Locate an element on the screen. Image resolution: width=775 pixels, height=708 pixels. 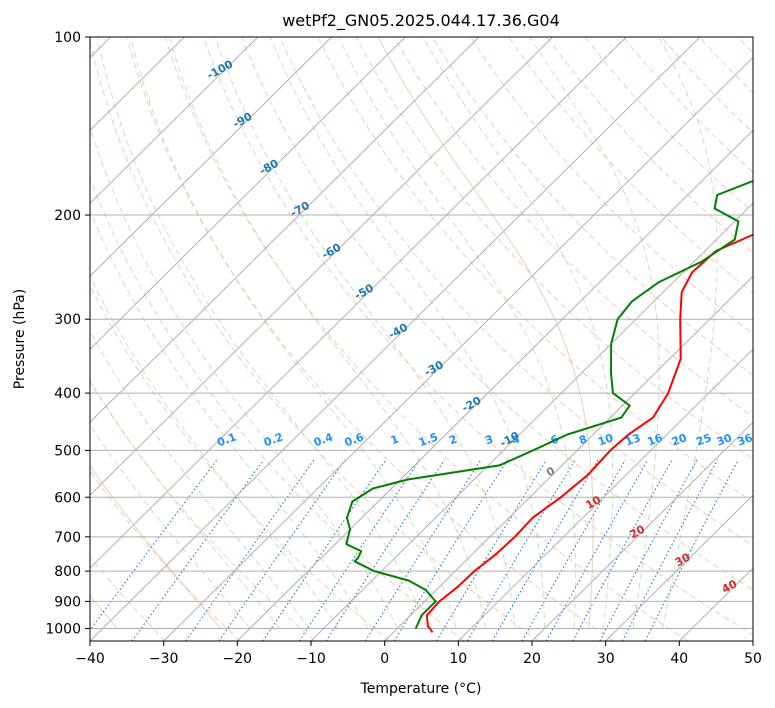
y-tick-label: 600 is located at coordinates (67, 498).